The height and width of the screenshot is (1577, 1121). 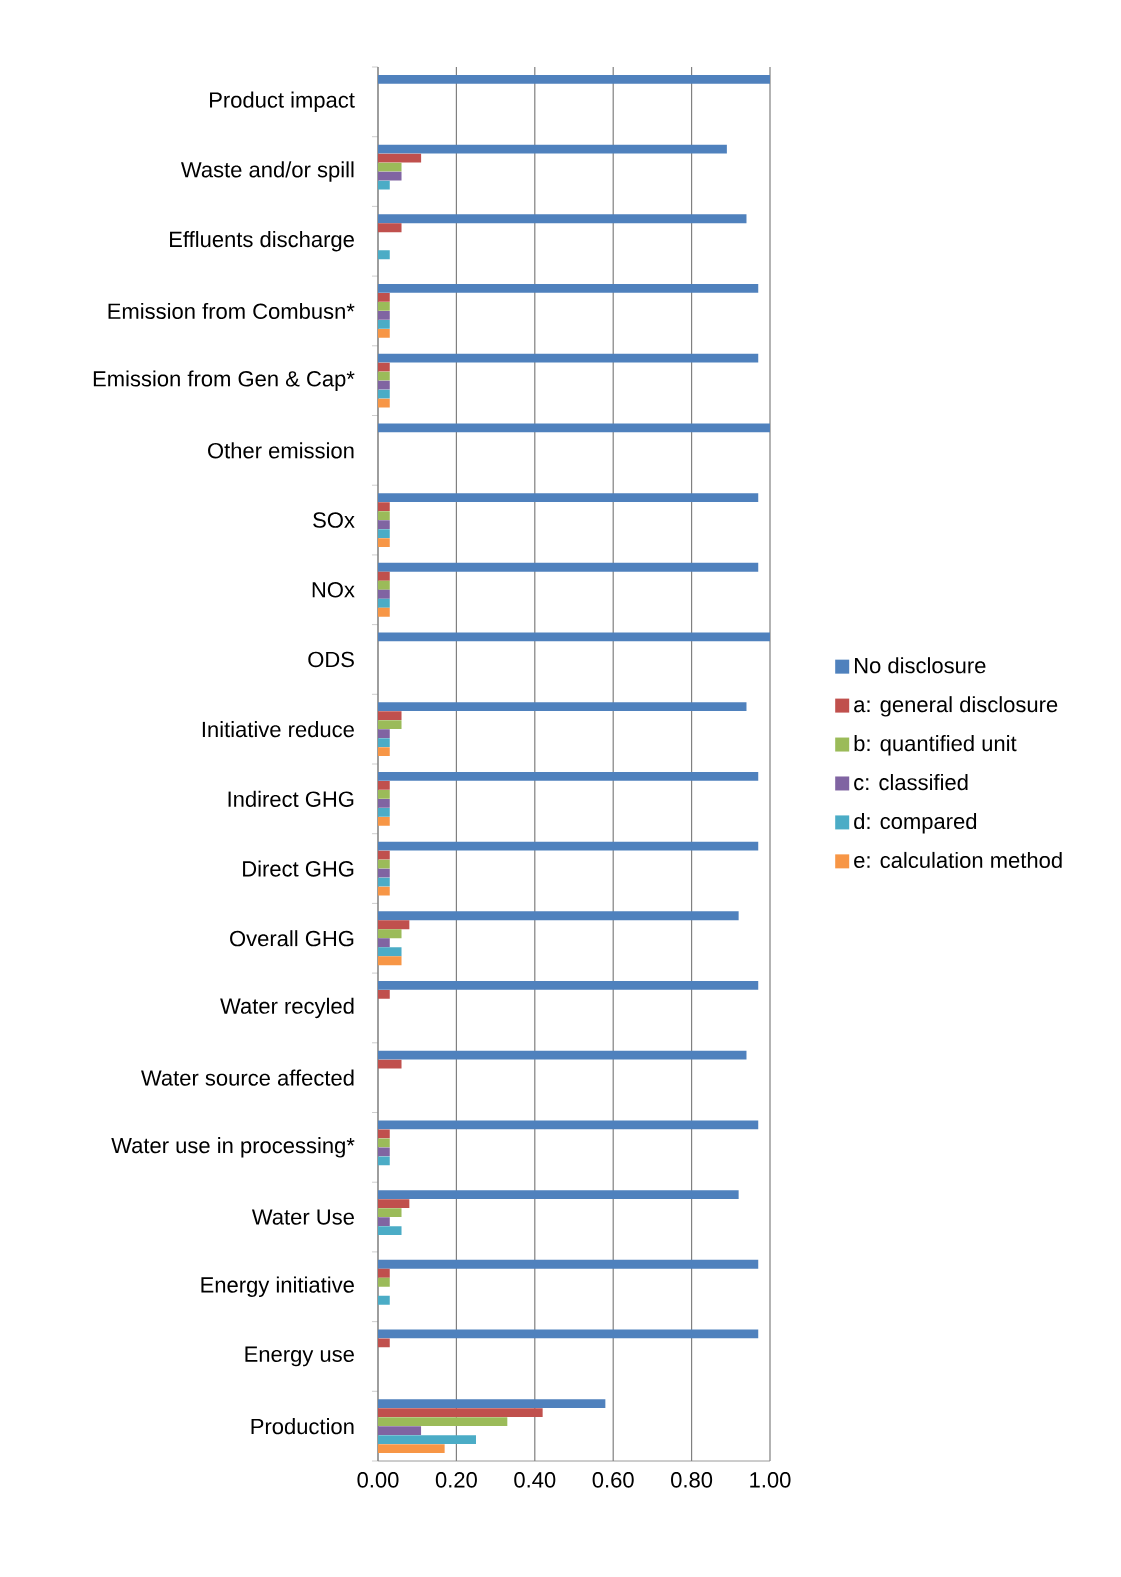 What do you see at coordinates (233, 1147) in the screenshot?
I see `y-tick-label: Water use in processing*` at bounding box center [233, 1147].